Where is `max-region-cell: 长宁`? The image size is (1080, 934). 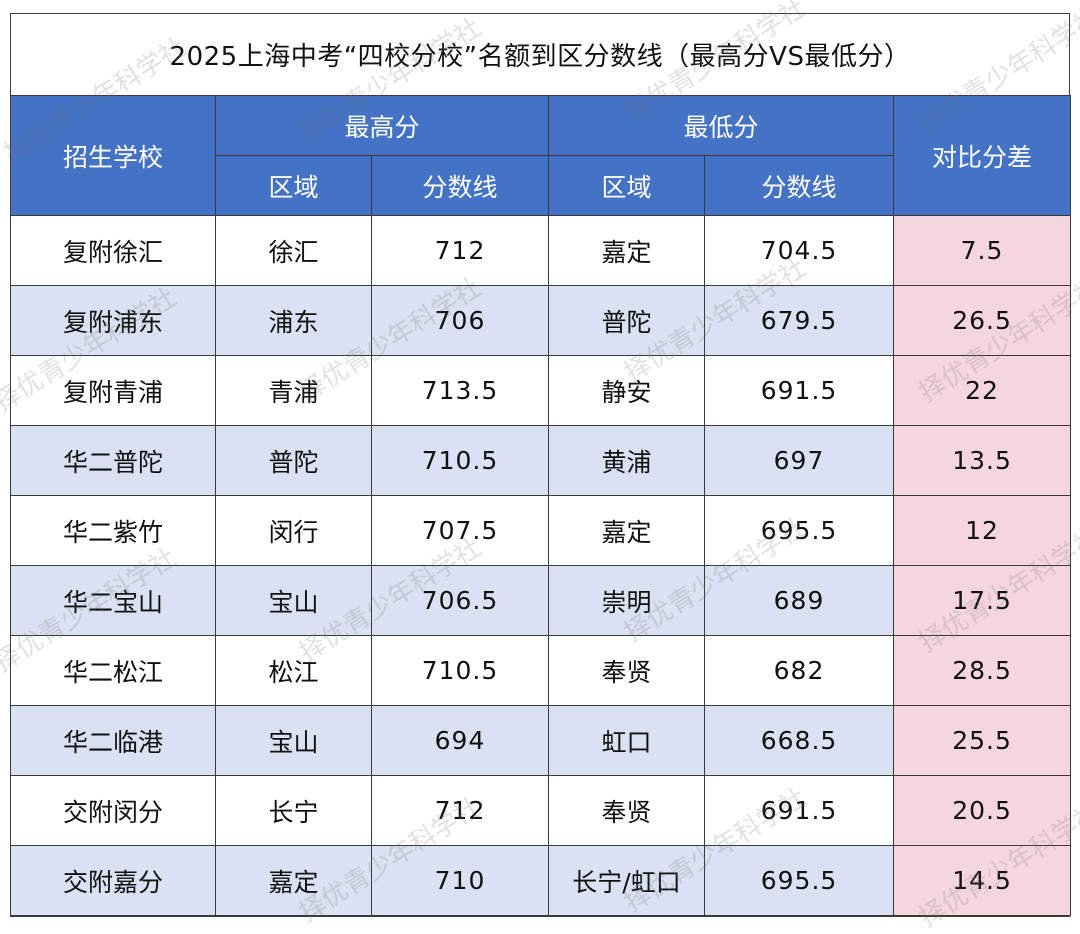
max-region-cell: 长宁 is located at coordinates (293, 810).